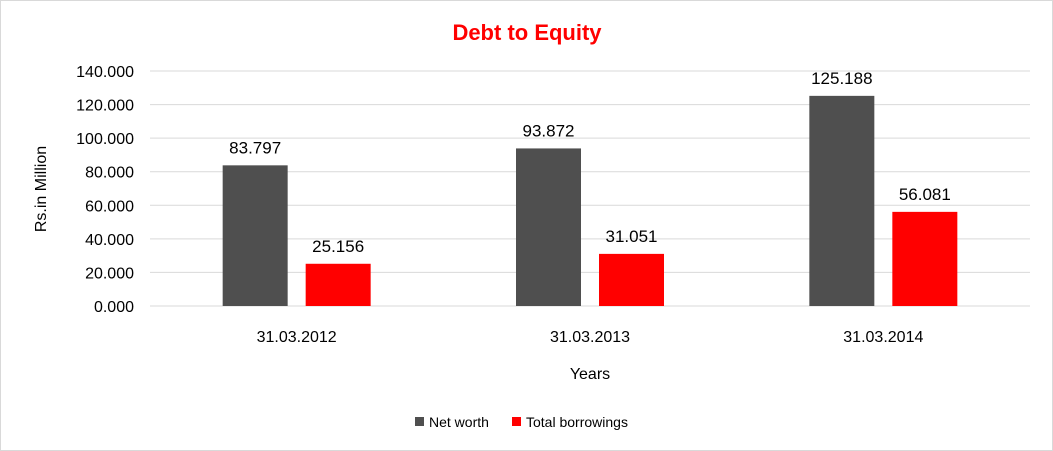 Image resolution: width=1053 pixels, height=451 pixels. I want to click on data-label: 56.081, so click(925, 194).